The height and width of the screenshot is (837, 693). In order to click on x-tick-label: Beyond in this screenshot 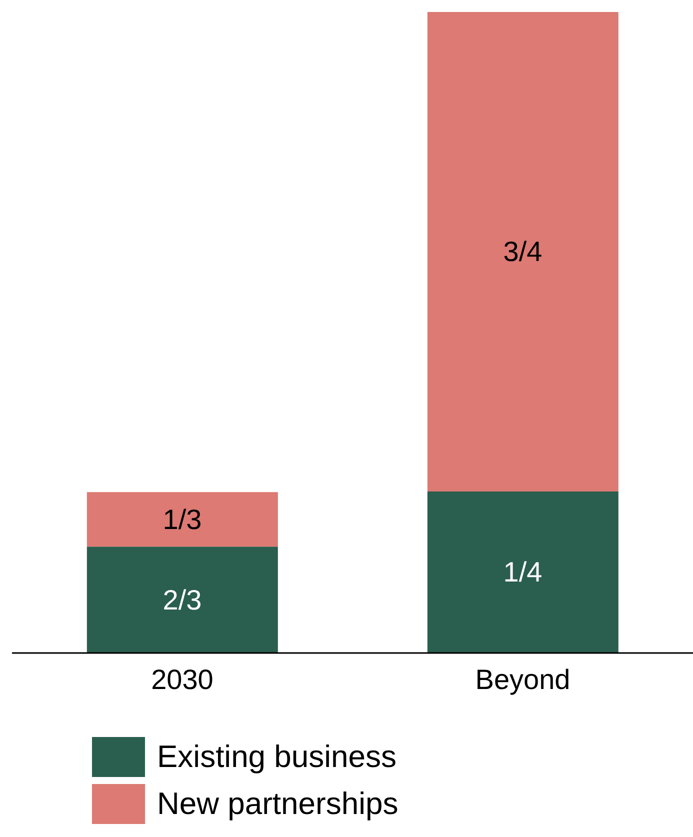, I will do `click(522, 679)`.